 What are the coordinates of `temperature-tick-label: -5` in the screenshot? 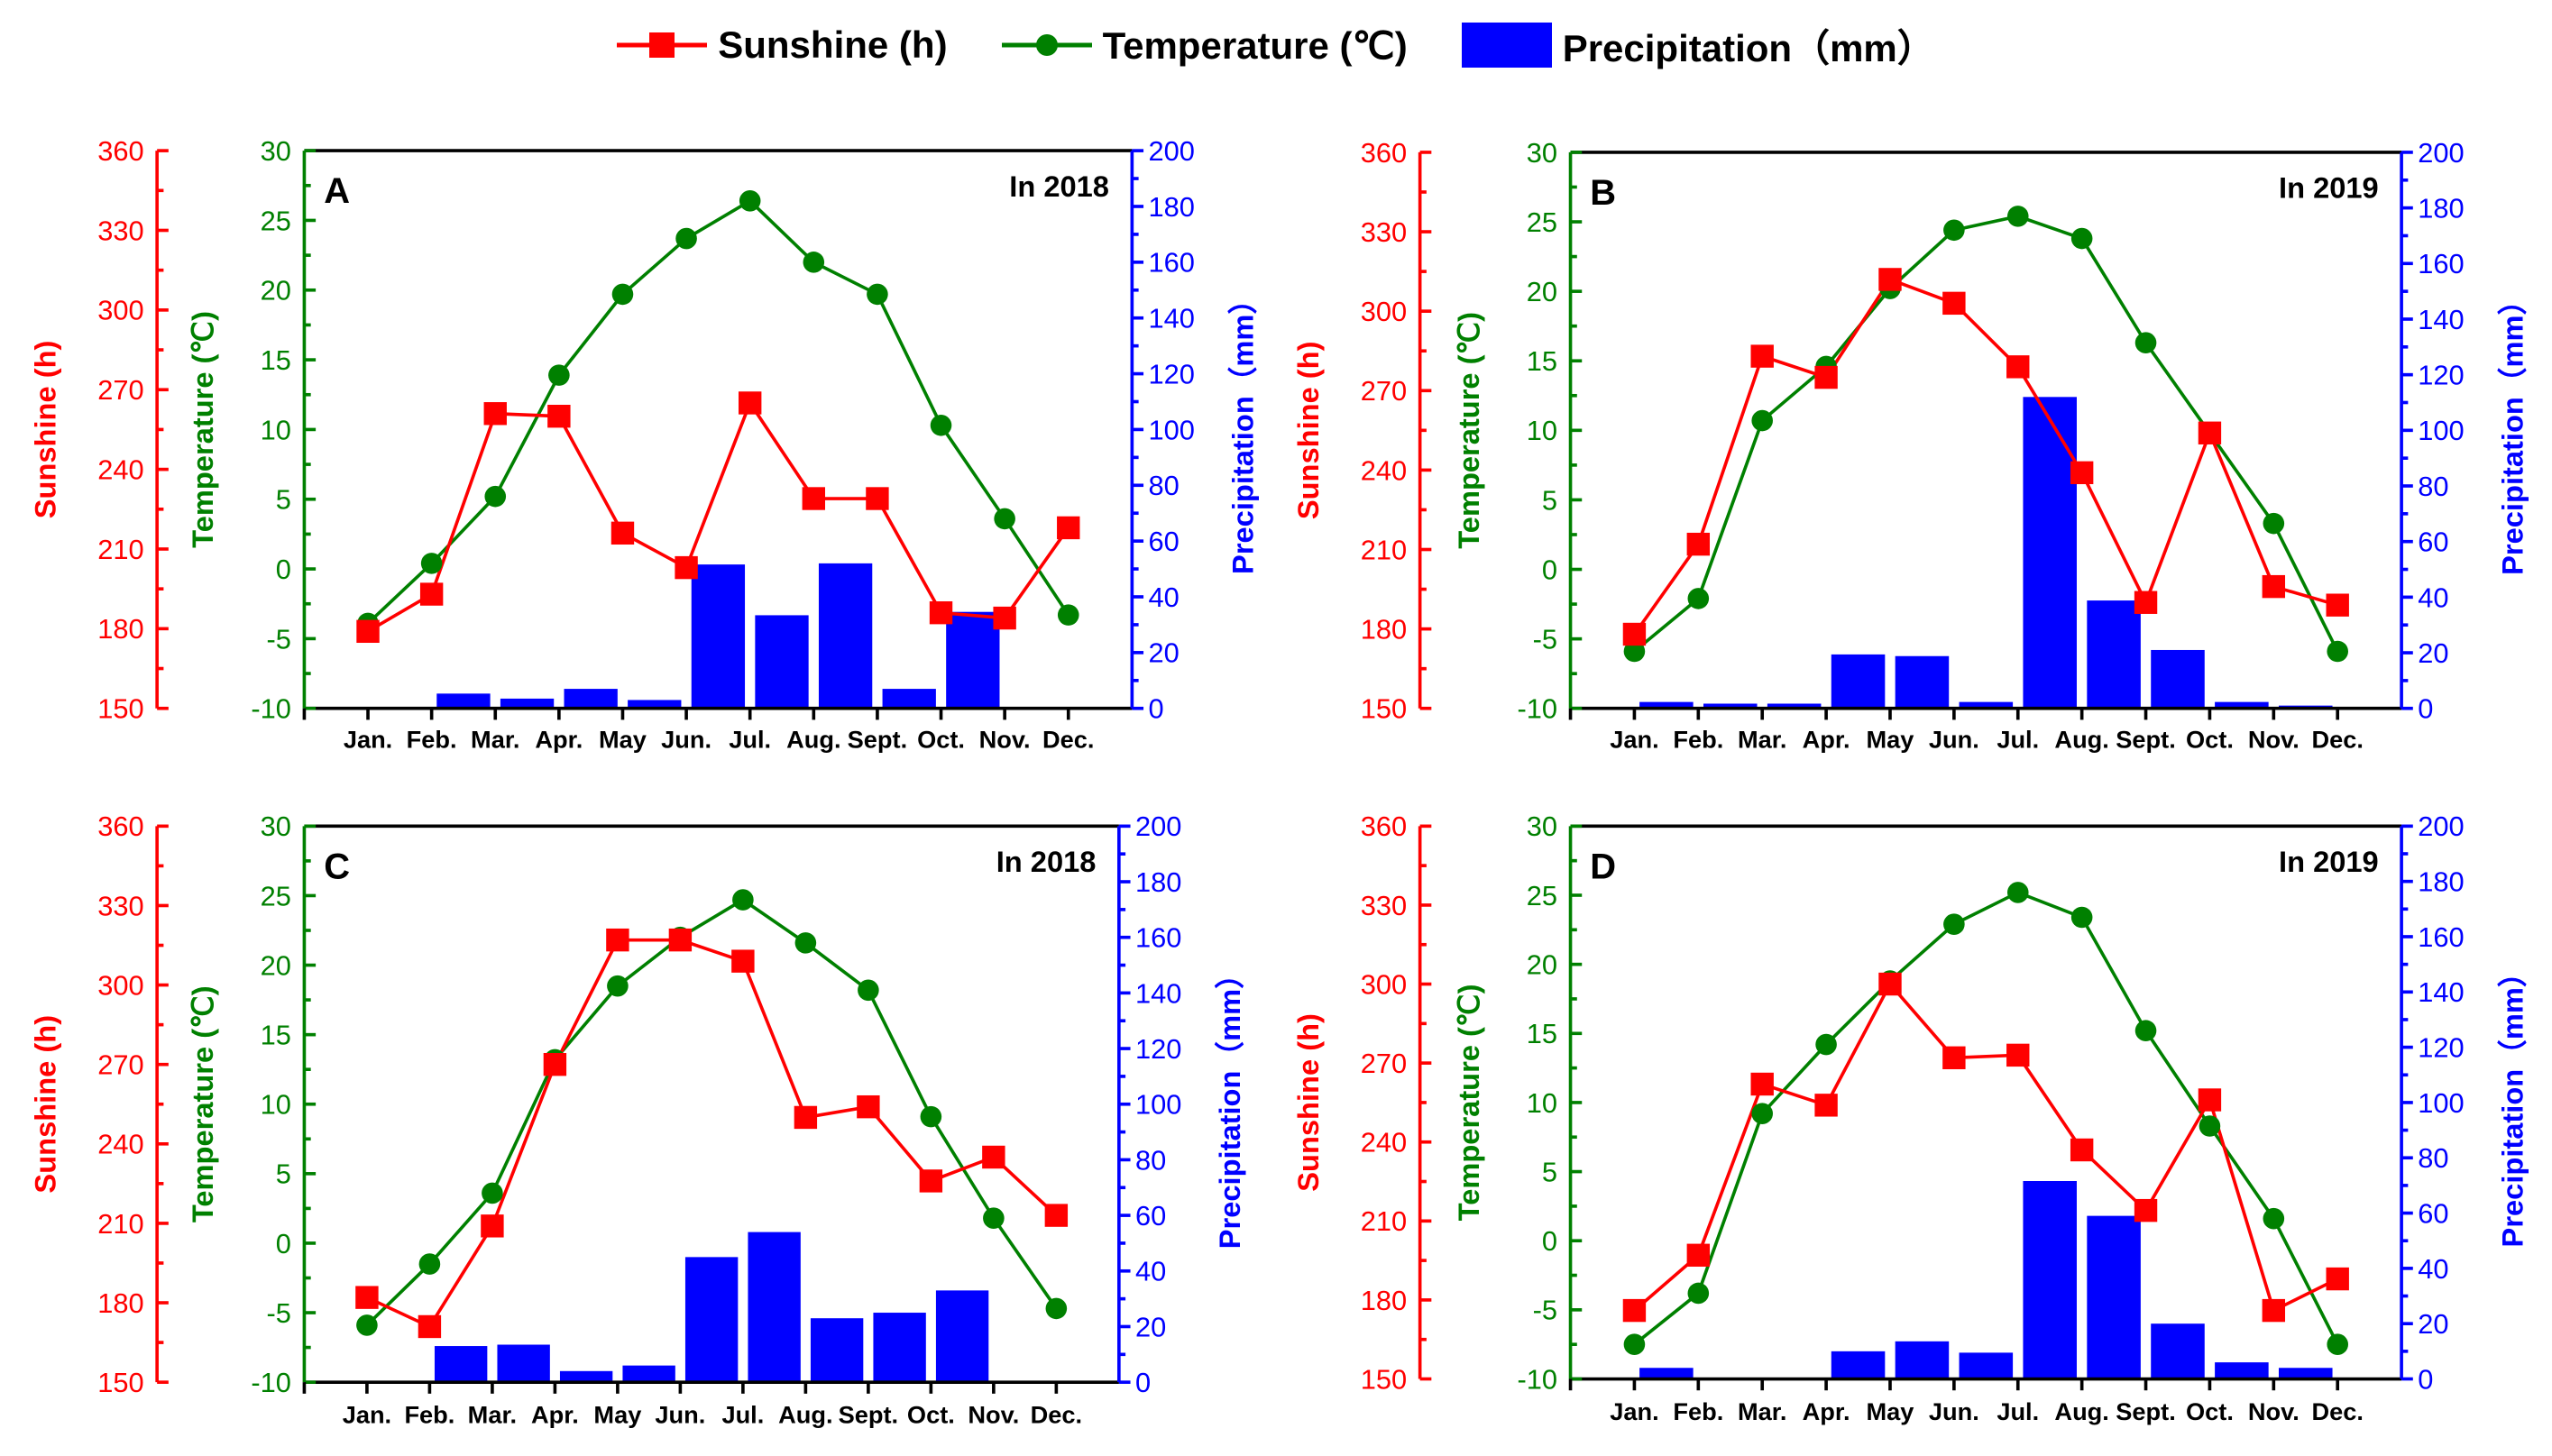 It's located at (278, 1313).